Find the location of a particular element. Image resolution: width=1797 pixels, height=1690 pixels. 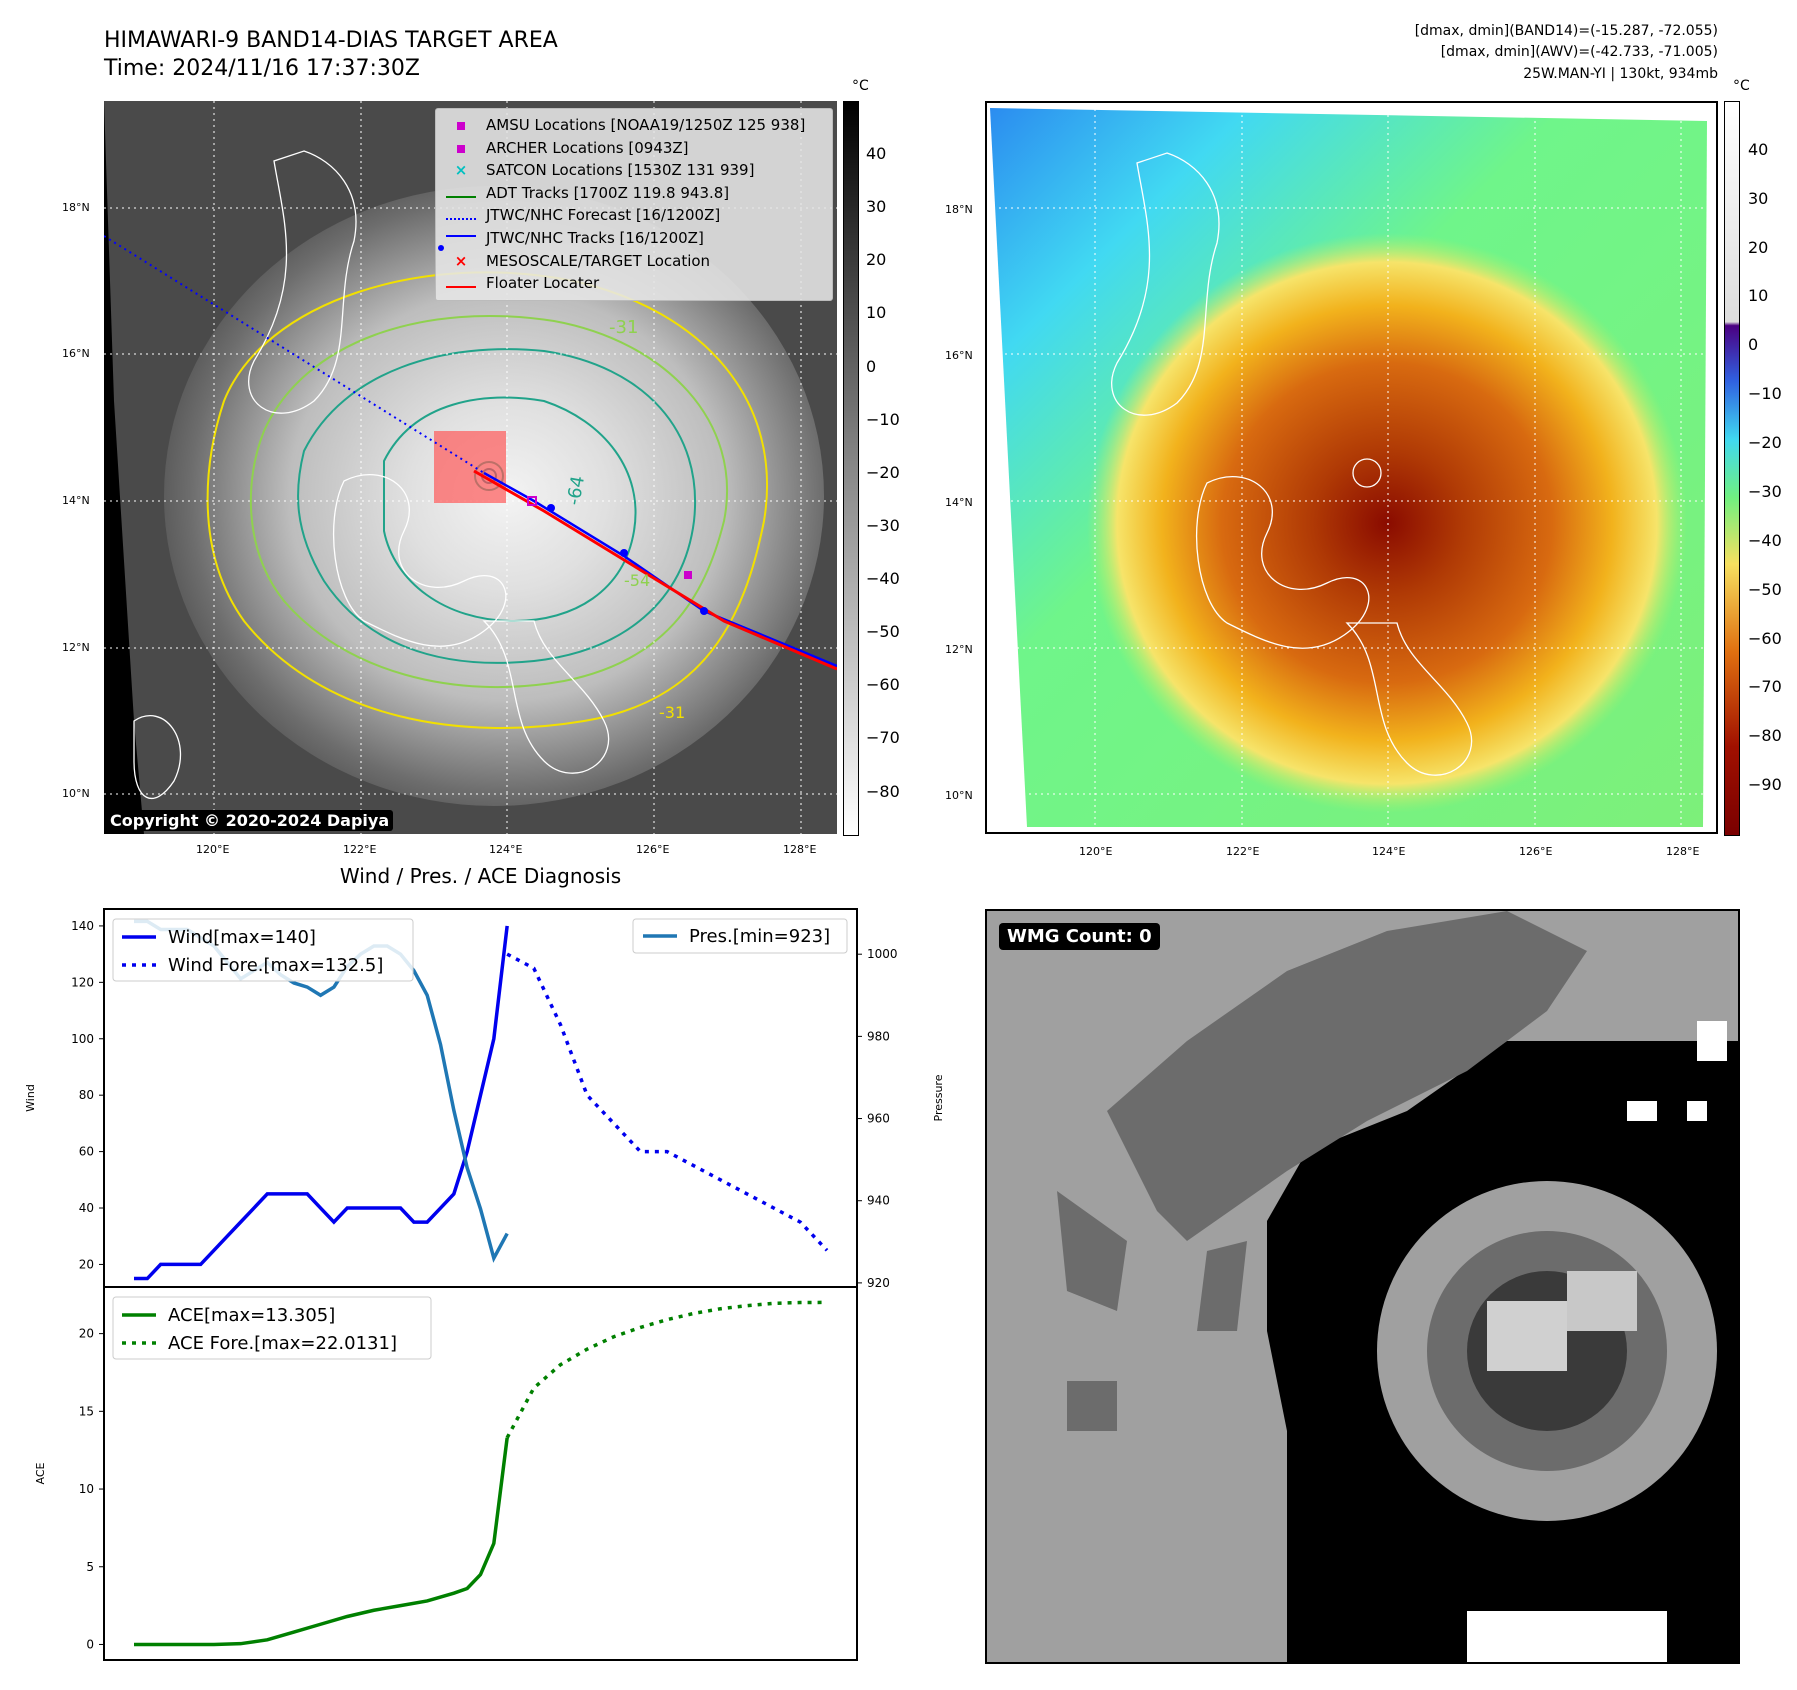

legend-item: × SATCON Locations [1530Z 131 939] is located at coordinates (639, 170).